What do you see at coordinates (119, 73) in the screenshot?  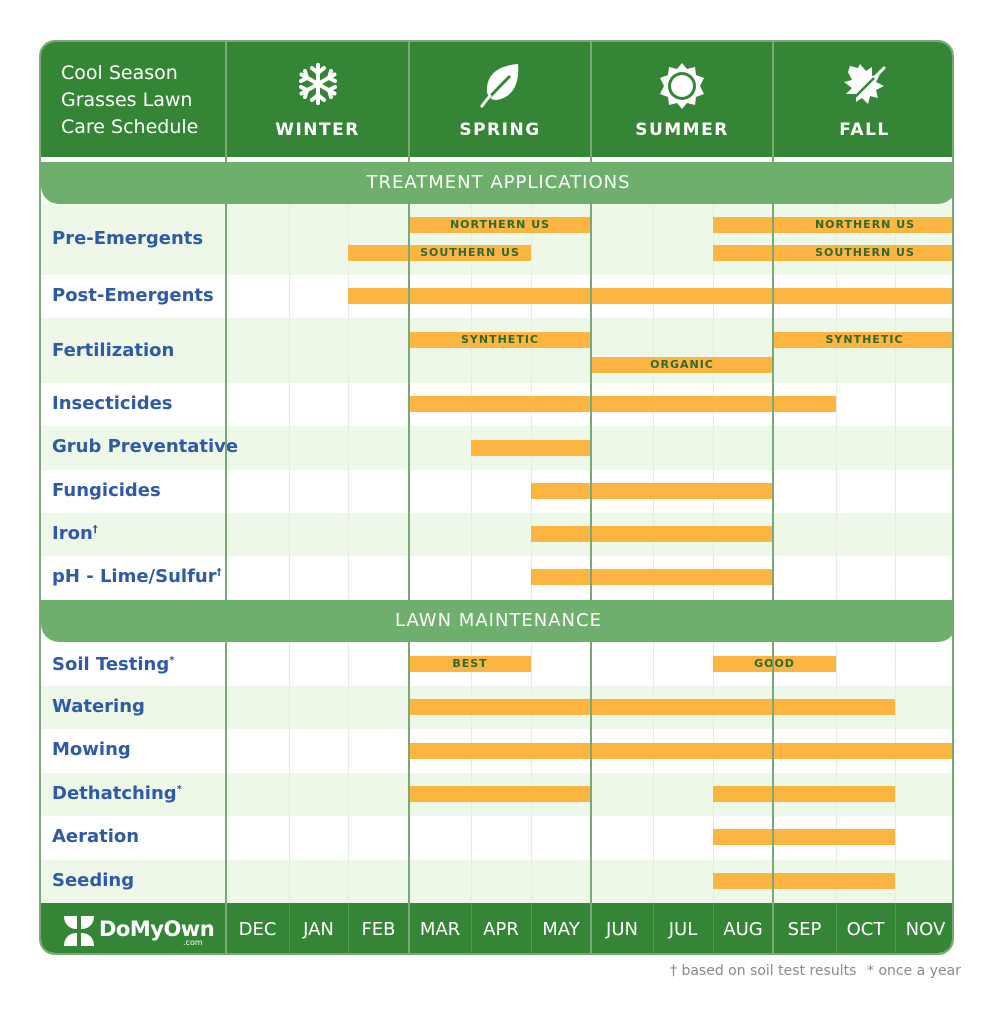 I see `title-line-1: Cool Season` at bounding box center [119, 73].